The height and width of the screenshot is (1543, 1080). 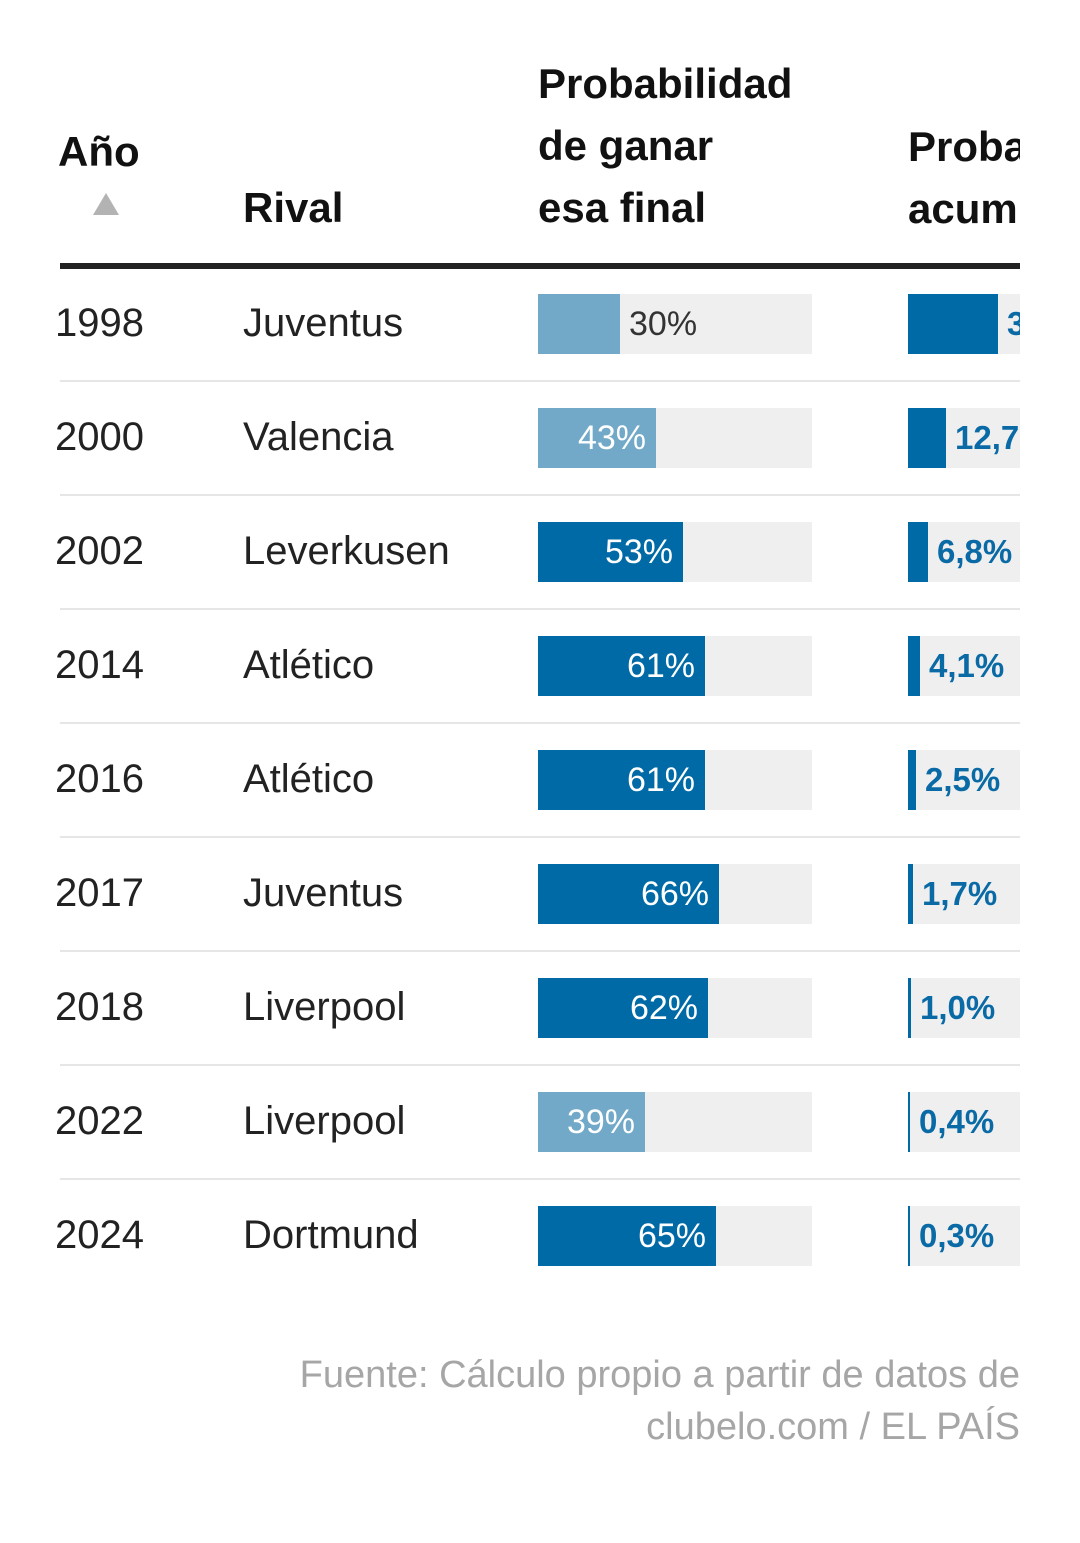 I want to click on year-cell: 2022, so click(x=99, y=1121).